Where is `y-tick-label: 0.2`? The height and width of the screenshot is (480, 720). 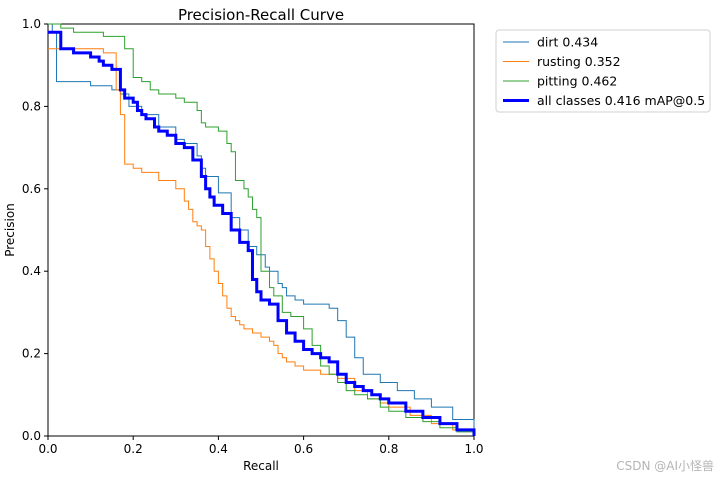
y-tick-label: 0.2 is located at coordinates (31, 354).